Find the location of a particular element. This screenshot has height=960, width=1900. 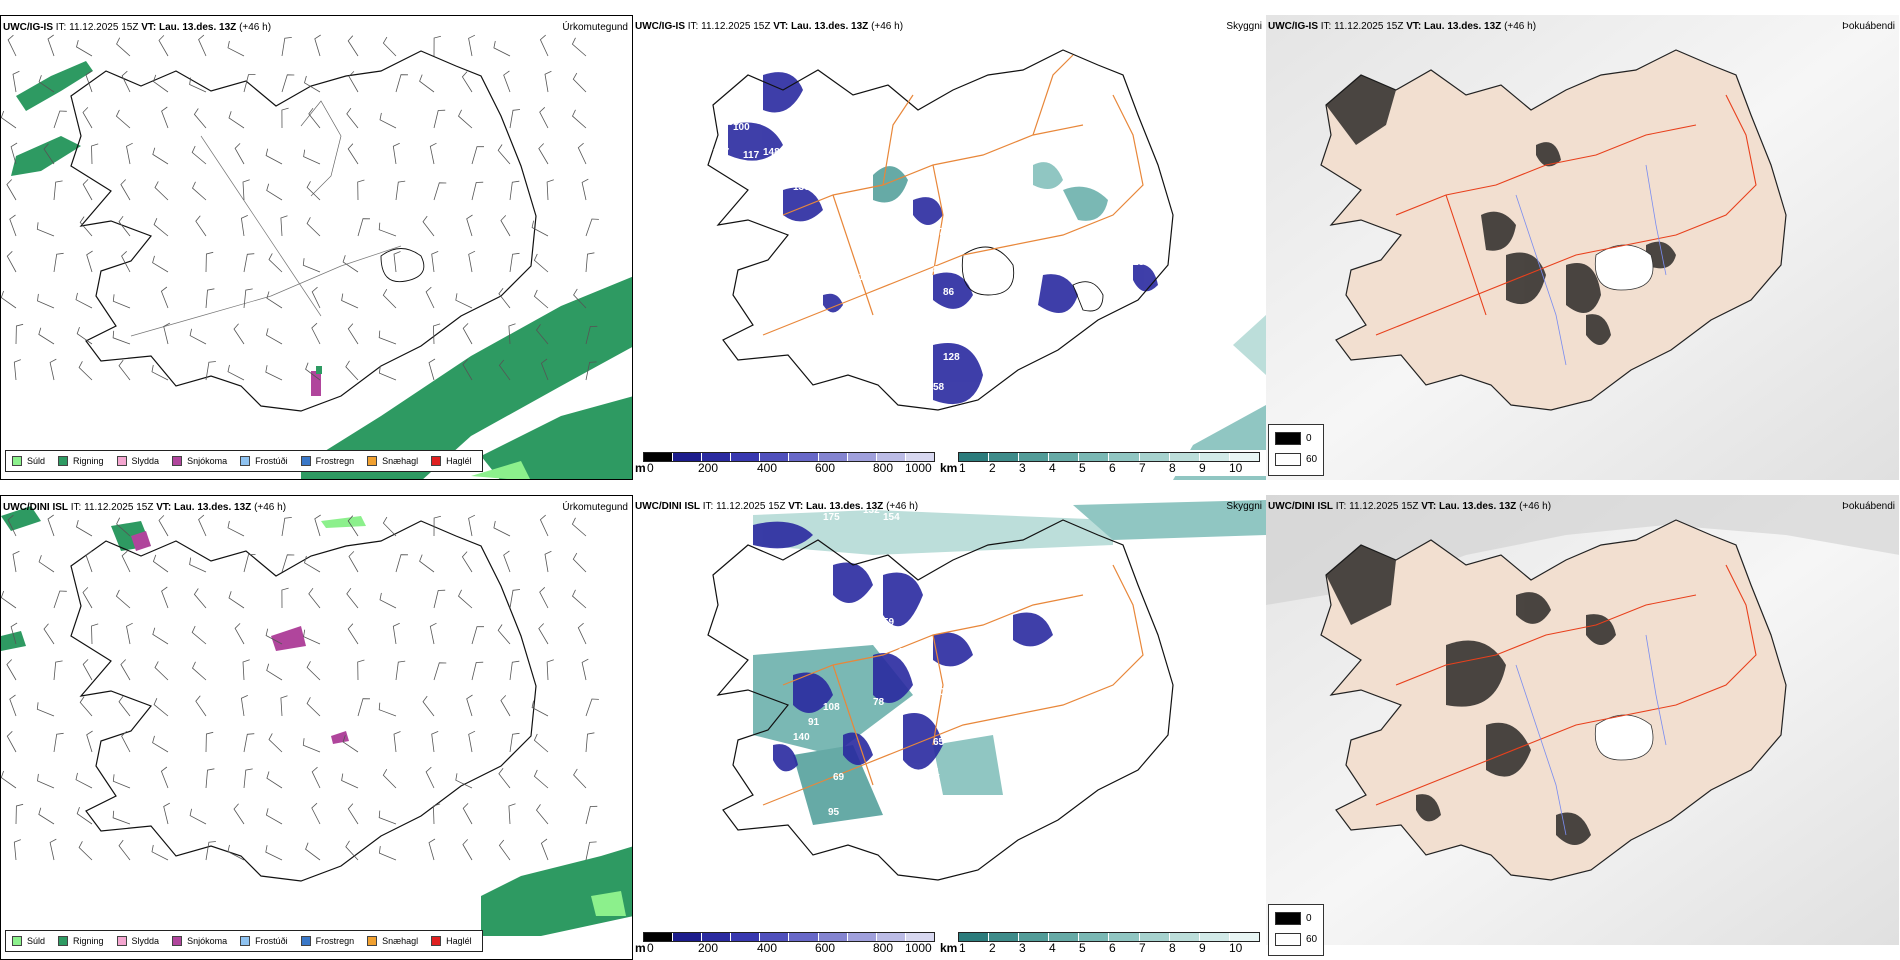

visibility-tick: 7 is located at coordinates (1142, 948).